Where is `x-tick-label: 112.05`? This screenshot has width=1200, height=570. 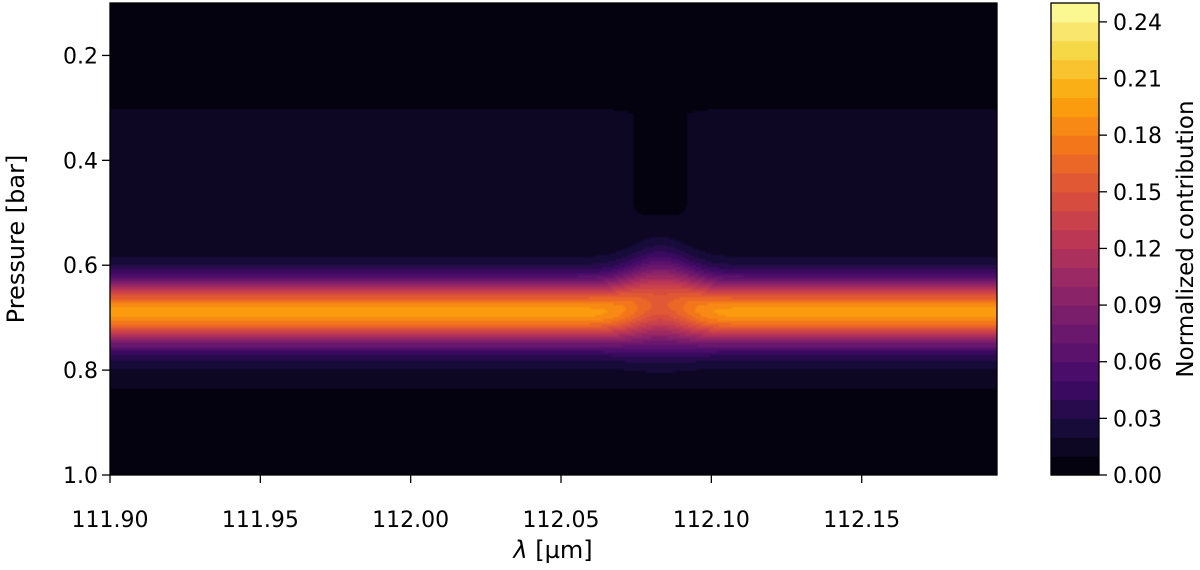 x-tick-label: 112.05 is located at coordinates (561, 520).